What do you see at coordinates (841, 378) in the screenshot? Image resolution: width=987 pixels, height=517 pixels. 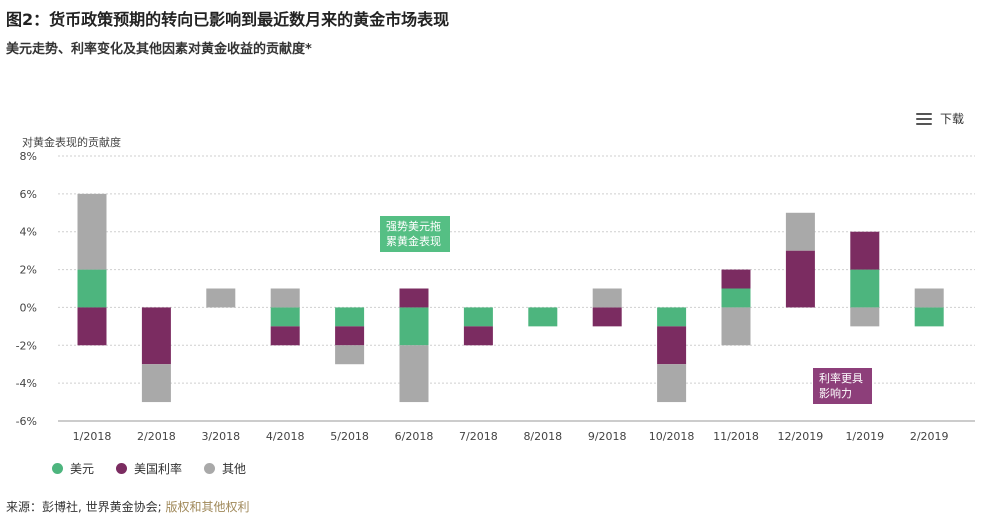 I see `annotation-text: 利率更具` at bounding box center [841, 378].